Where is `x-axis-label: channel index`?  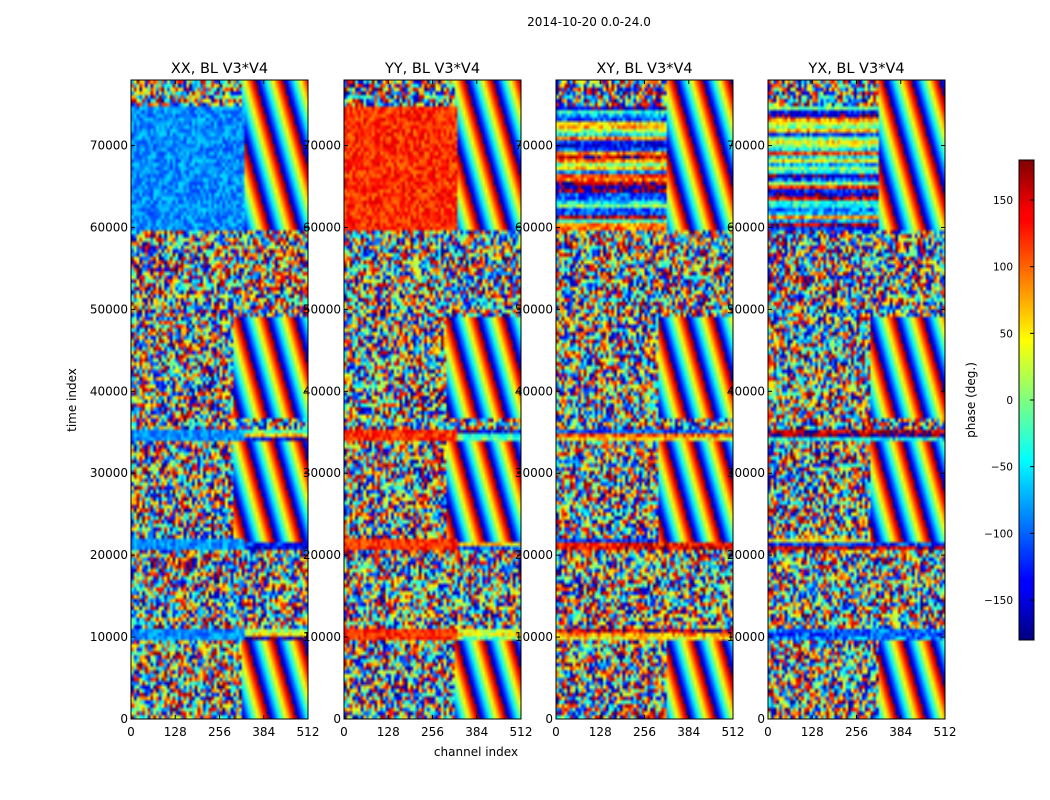 x-axis-label: channel index is located at coordinates (476, 752).